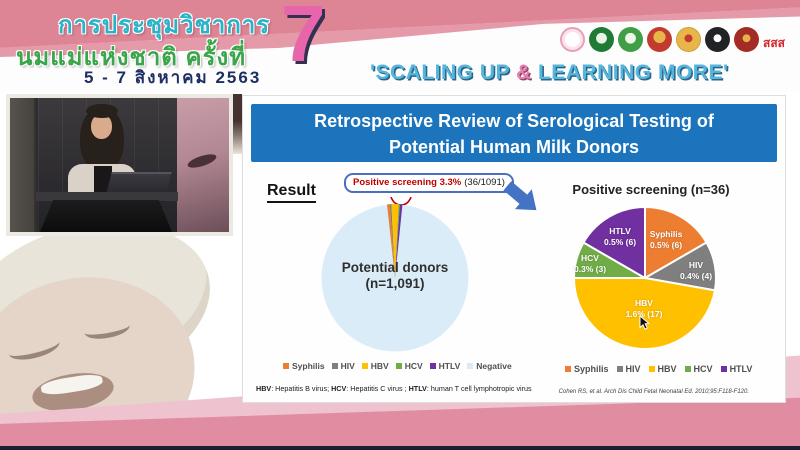 Image resolution: width=800 pixels, height=450 pixels. What do you see at coordinates (644, 303) in the screenshot?
I see `slice-label-hbv-name: HBV` at bounding box center [644, 303].